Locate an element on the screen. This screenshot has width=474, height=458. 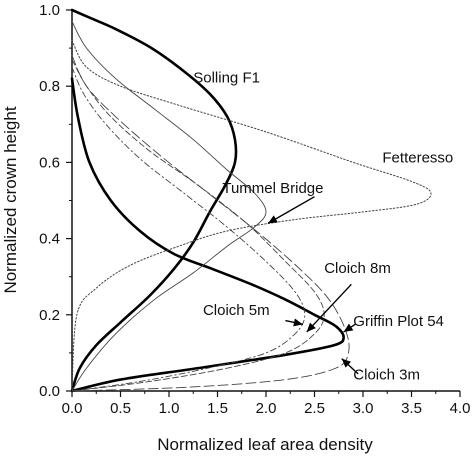
series-label-cloich-5m: Cloich 5m is located at coordinates (236, 310).